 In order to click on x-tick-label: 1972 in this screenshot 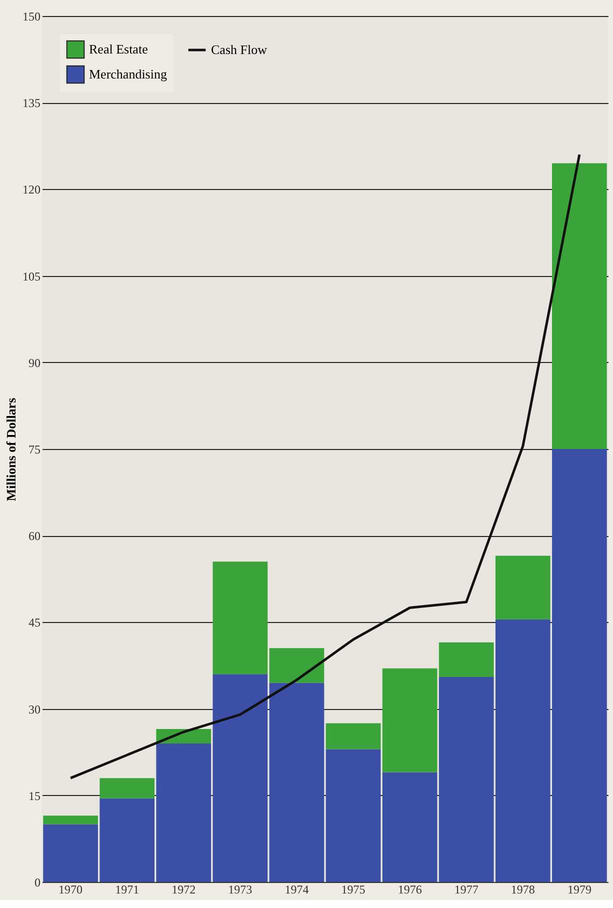, I will do `click(184, 889)`.